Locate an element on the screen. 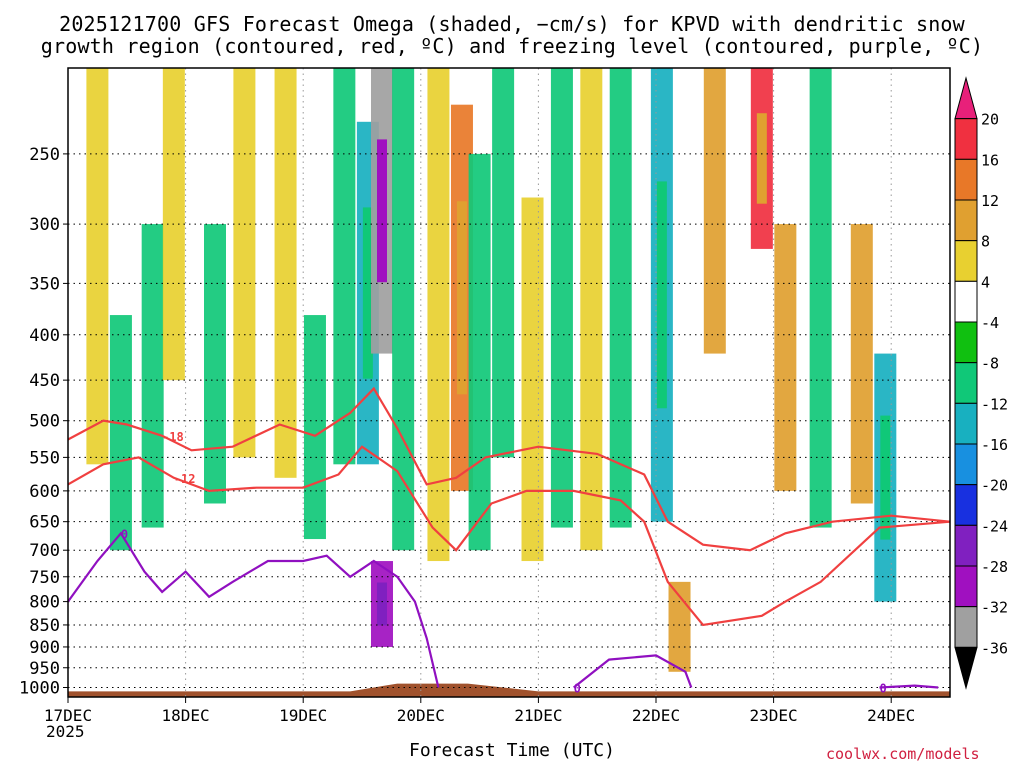 The width and height of the screenshot is (1024, 768). y-tick-label: 300 is located at coordinates (44, 225).